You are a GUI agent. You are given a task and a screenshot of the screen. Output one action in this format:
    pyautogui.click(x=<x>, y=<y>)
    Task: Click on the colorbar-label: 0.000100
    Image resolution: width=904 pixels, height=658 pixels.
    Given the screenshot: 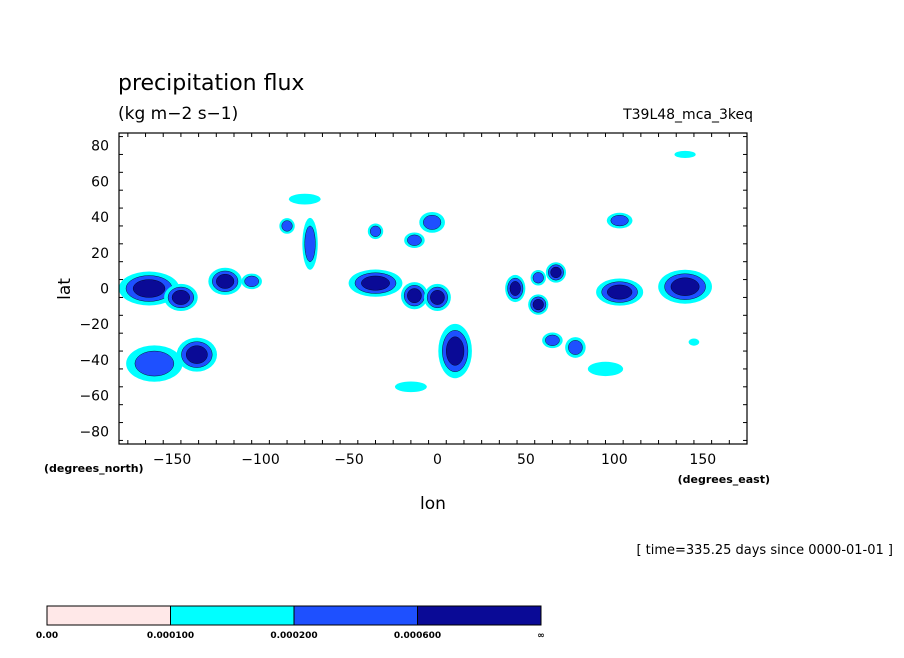 What is the action you would take?
    pyautogui.click(x=170, y=636)
    